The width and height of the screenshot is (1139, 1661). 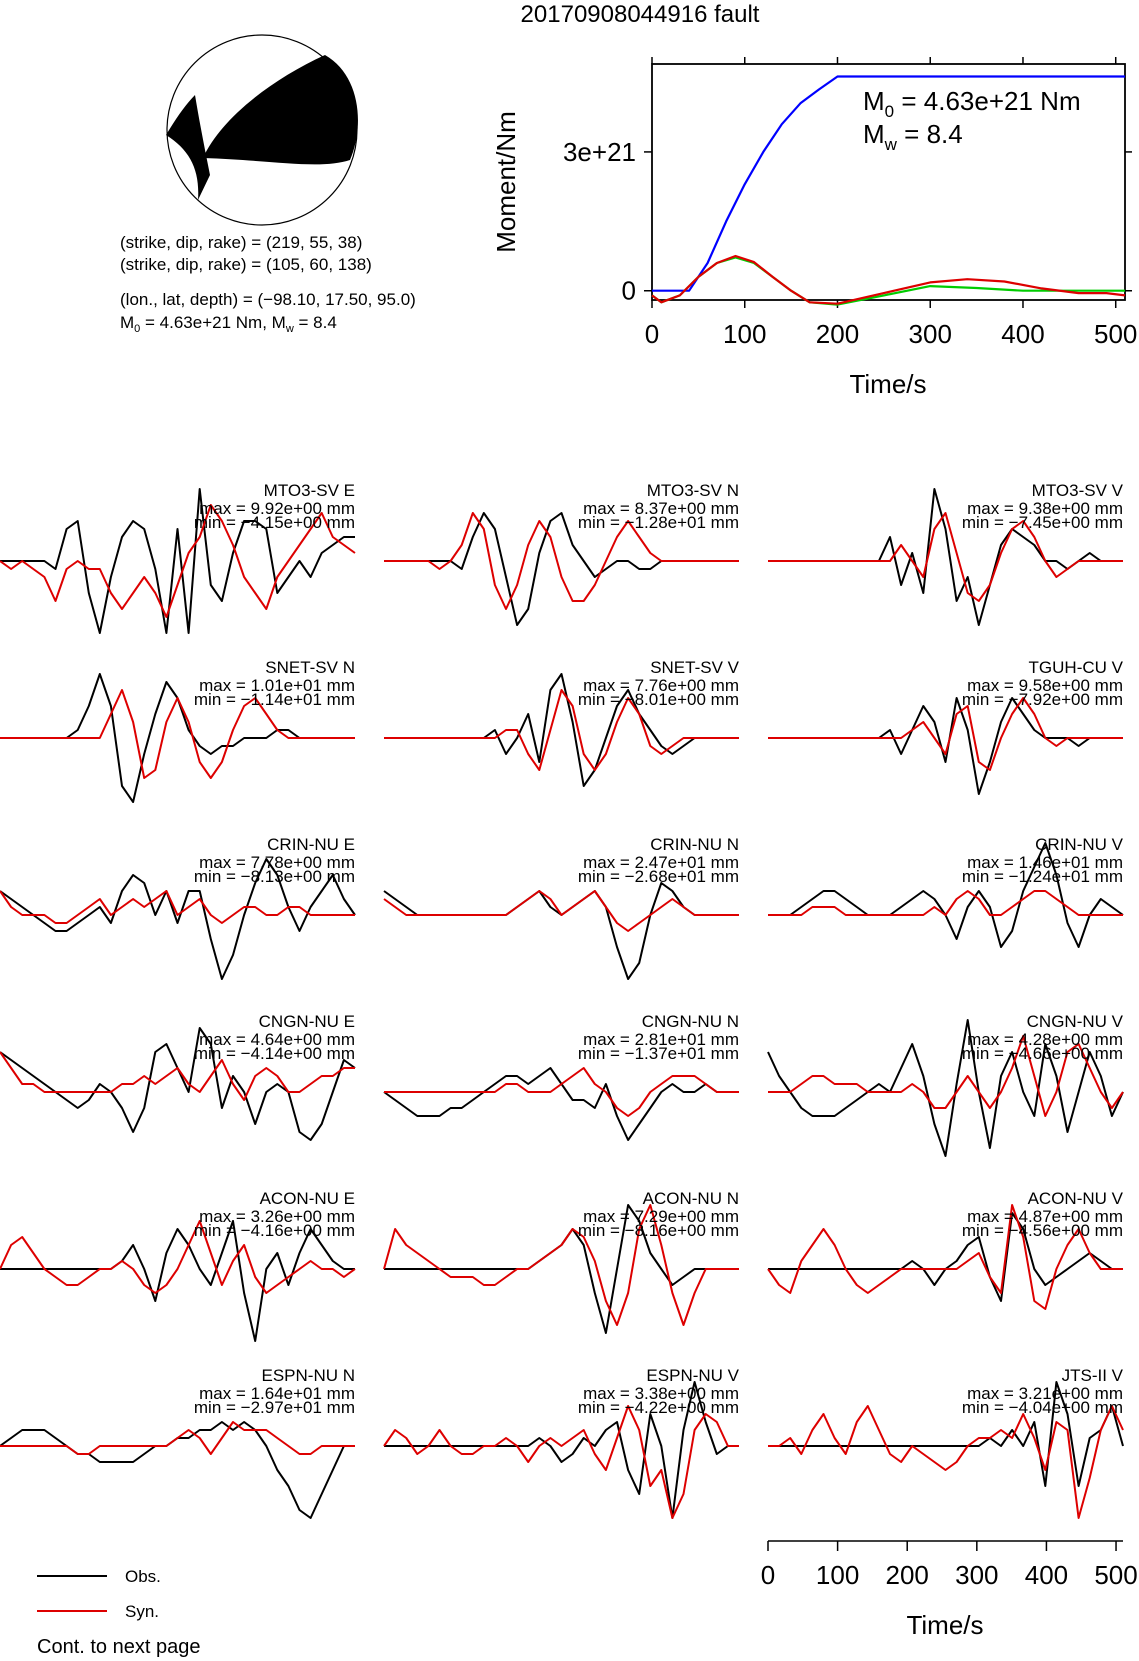 What do you see at coordinates (913, 136) in the screenshot?
I see `moment-mw-annotation: Mw = 8.4` at bounding box center [913, 136].